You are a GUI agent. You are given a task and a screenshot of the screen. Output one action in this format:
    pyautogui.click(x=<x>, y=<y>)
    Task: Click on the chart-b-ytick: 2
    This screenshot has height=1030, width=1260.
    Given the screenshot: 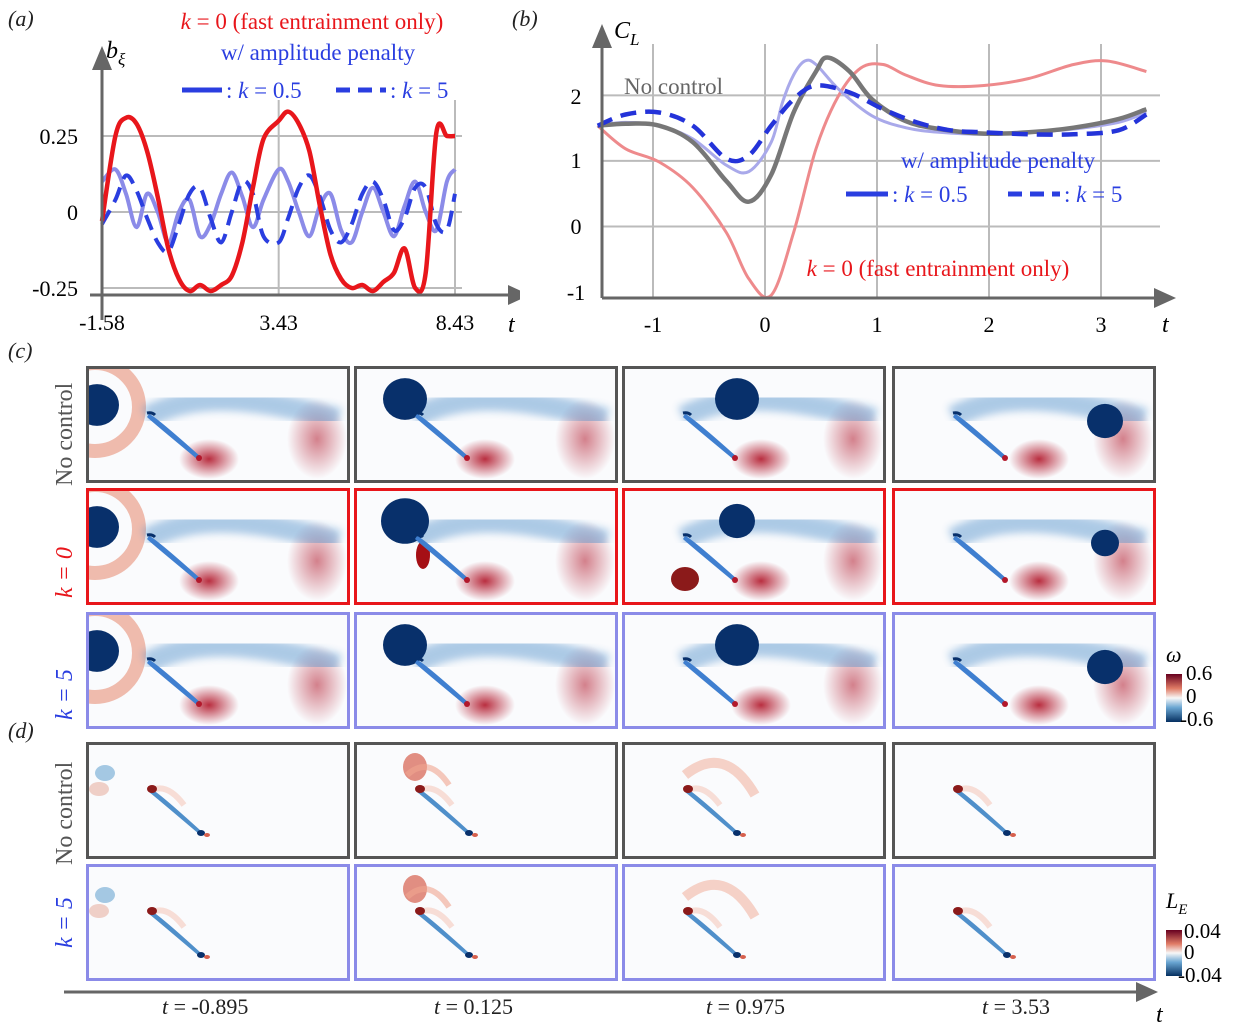 What is the action you would take?
    pyautogui.click(x=576, y=96)
    